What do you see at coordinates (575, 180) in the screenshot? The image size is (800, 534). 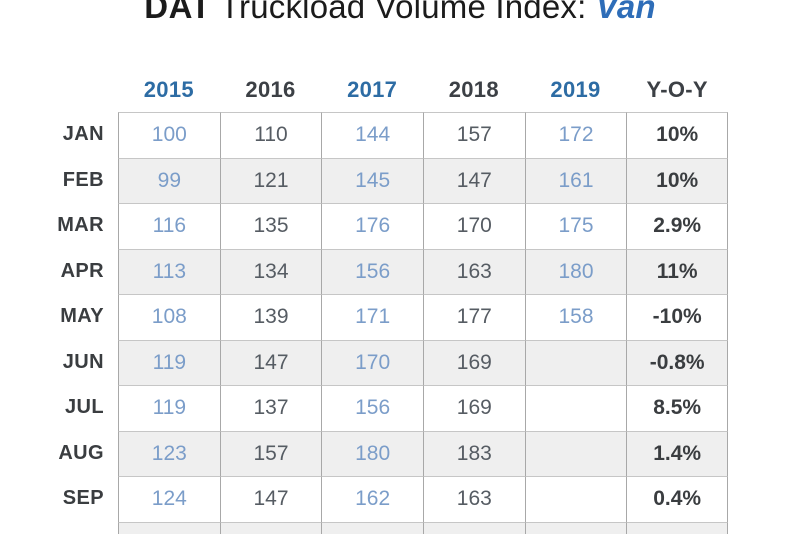 I see `value-cell: 161` at bounding box center [575, 180].